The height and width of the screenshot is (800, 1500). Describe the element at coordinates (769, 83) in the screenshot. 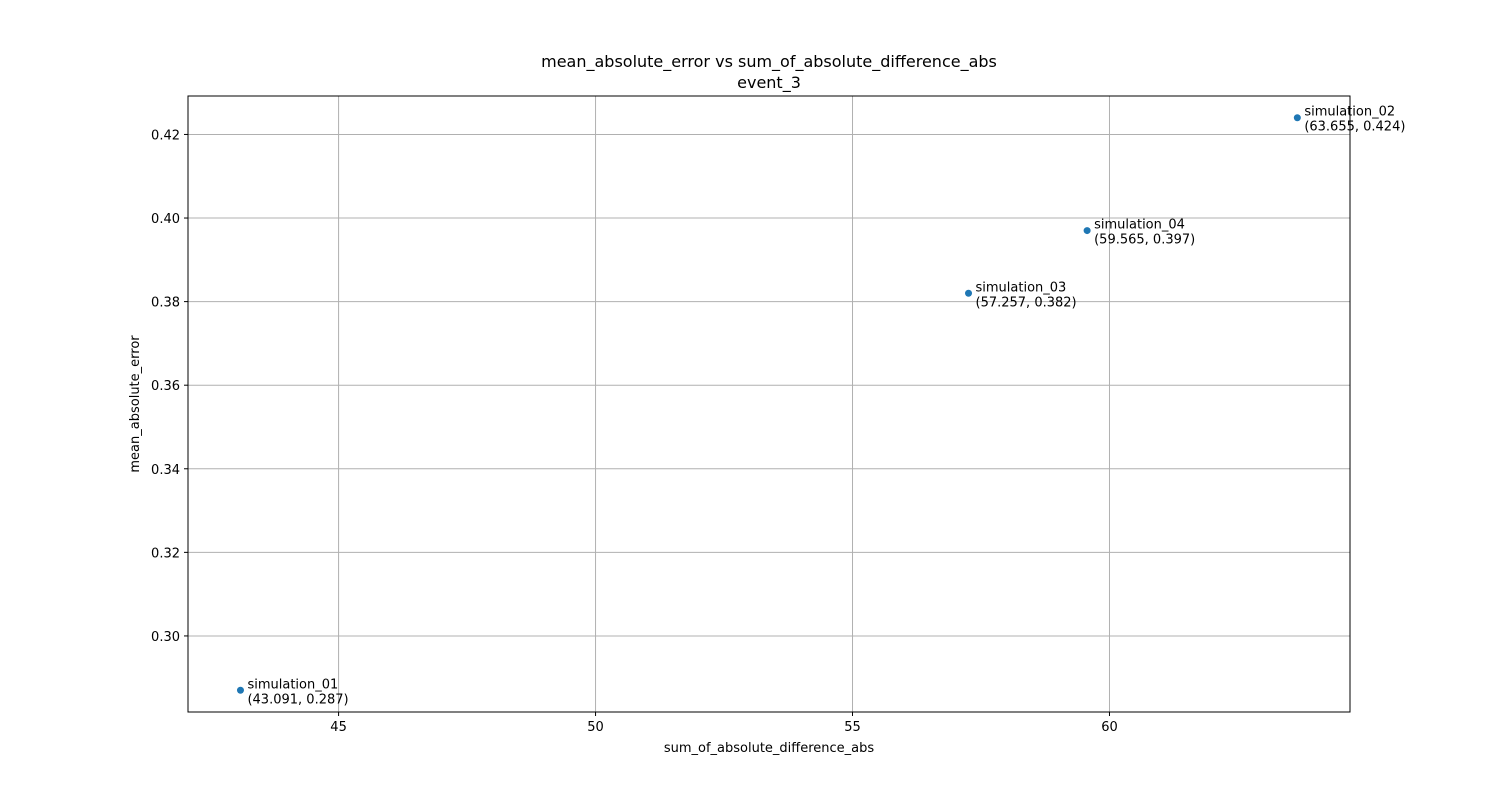

I see `chart-subtitle: event_3` at that location.